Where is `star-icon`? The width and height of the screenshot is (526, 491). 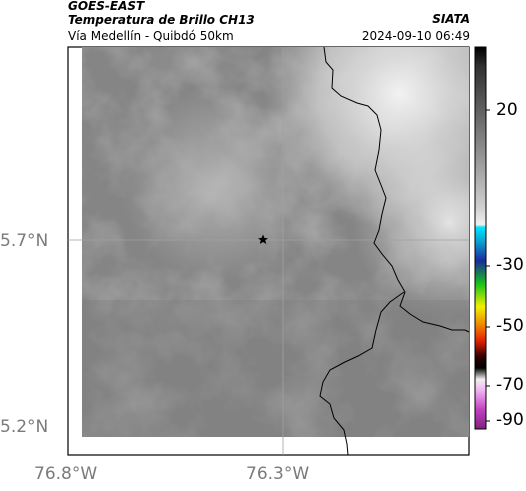 star-icon is located at coordinates (263, 239).